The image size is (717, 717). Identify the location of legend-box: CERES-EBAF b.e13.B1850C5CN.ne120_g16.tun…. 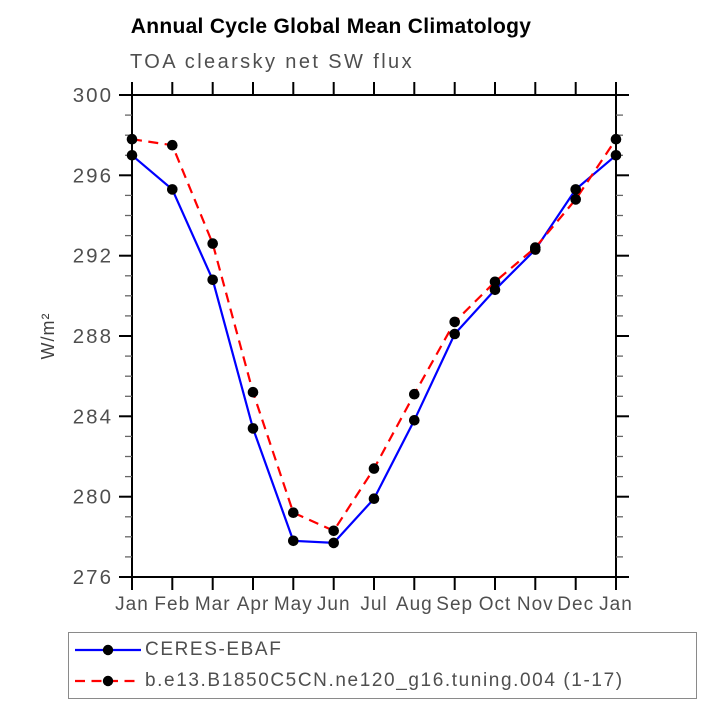
(382, 665).